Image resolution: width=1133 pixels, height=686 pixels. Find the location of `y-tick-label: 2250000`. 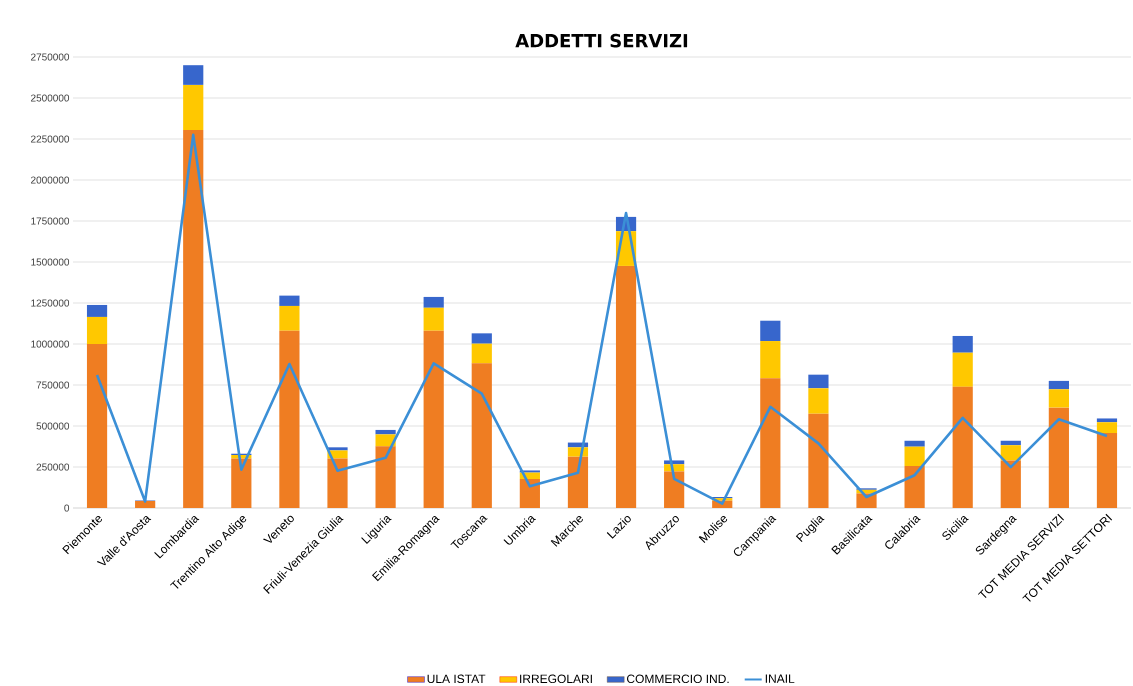

y-tick-label: 2250000 is located at coordinates (50, 139).